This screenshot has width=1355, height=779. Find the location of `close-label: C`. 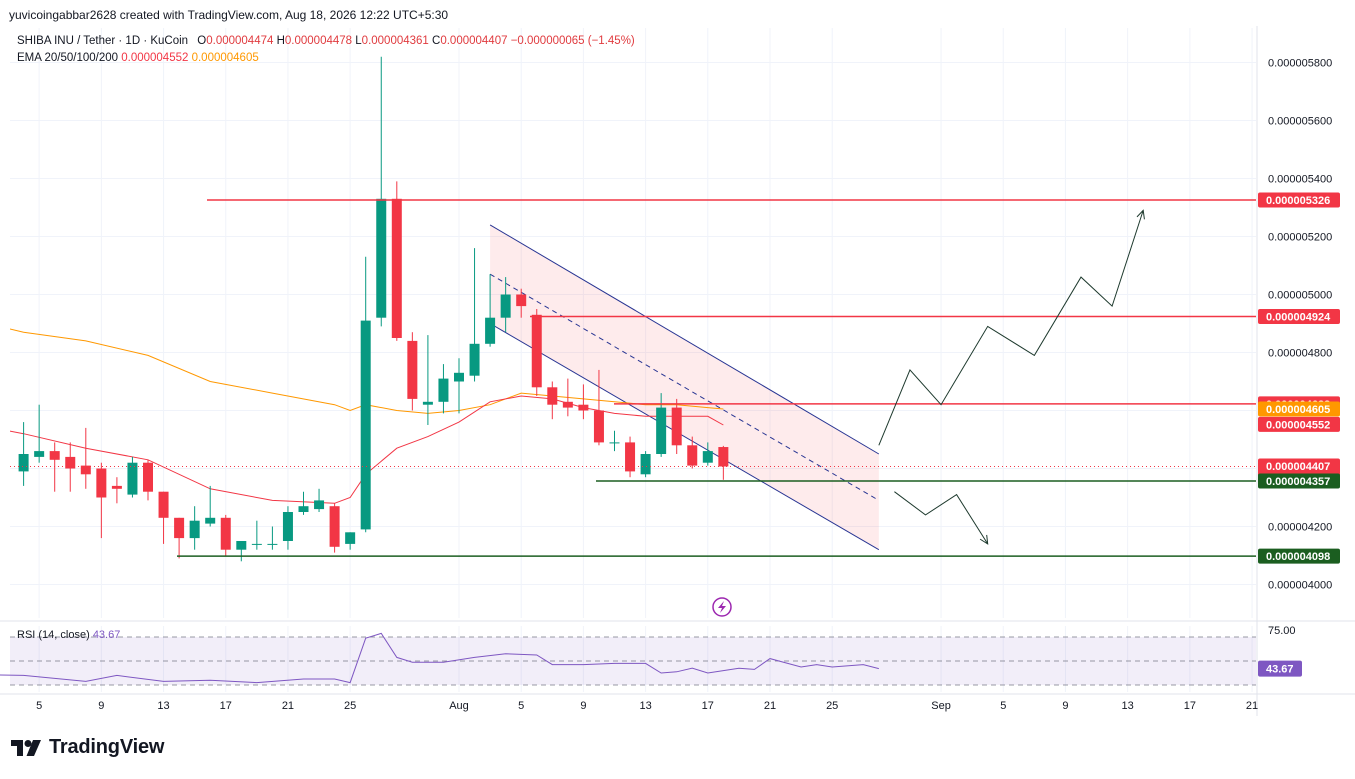

close-label: C is located at coordinates (436, 41).